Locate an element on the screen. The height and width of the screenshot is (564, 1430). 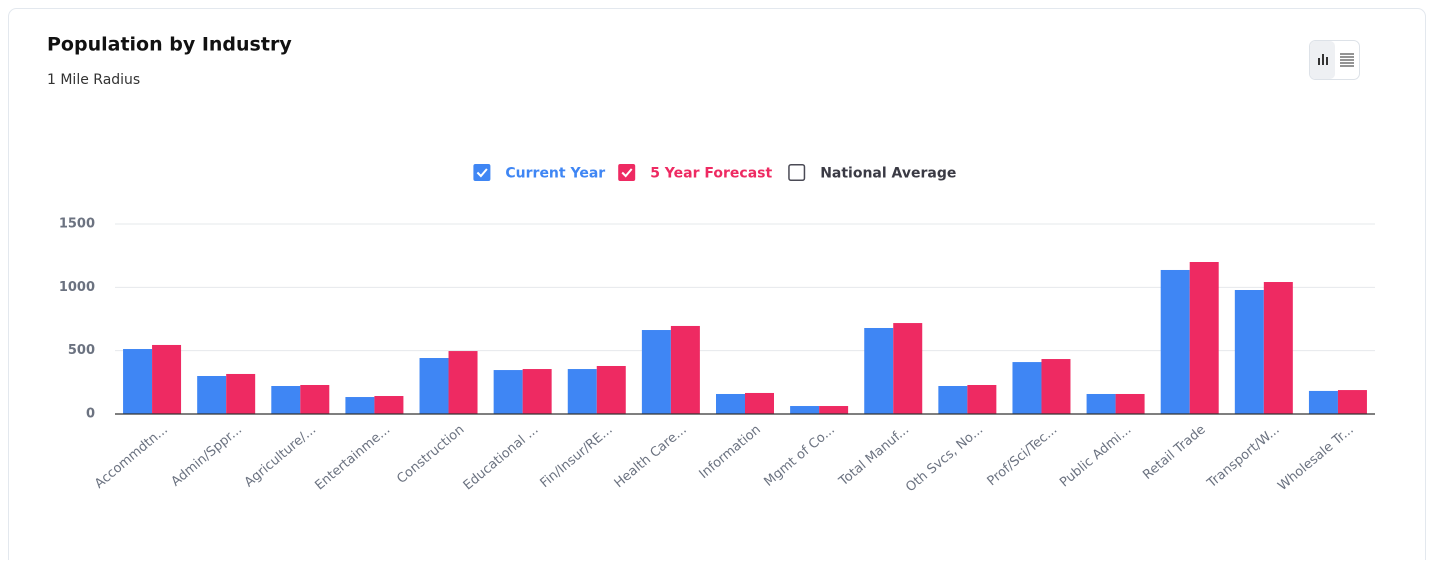
view-toggle is located at coordinates (1334, 60).